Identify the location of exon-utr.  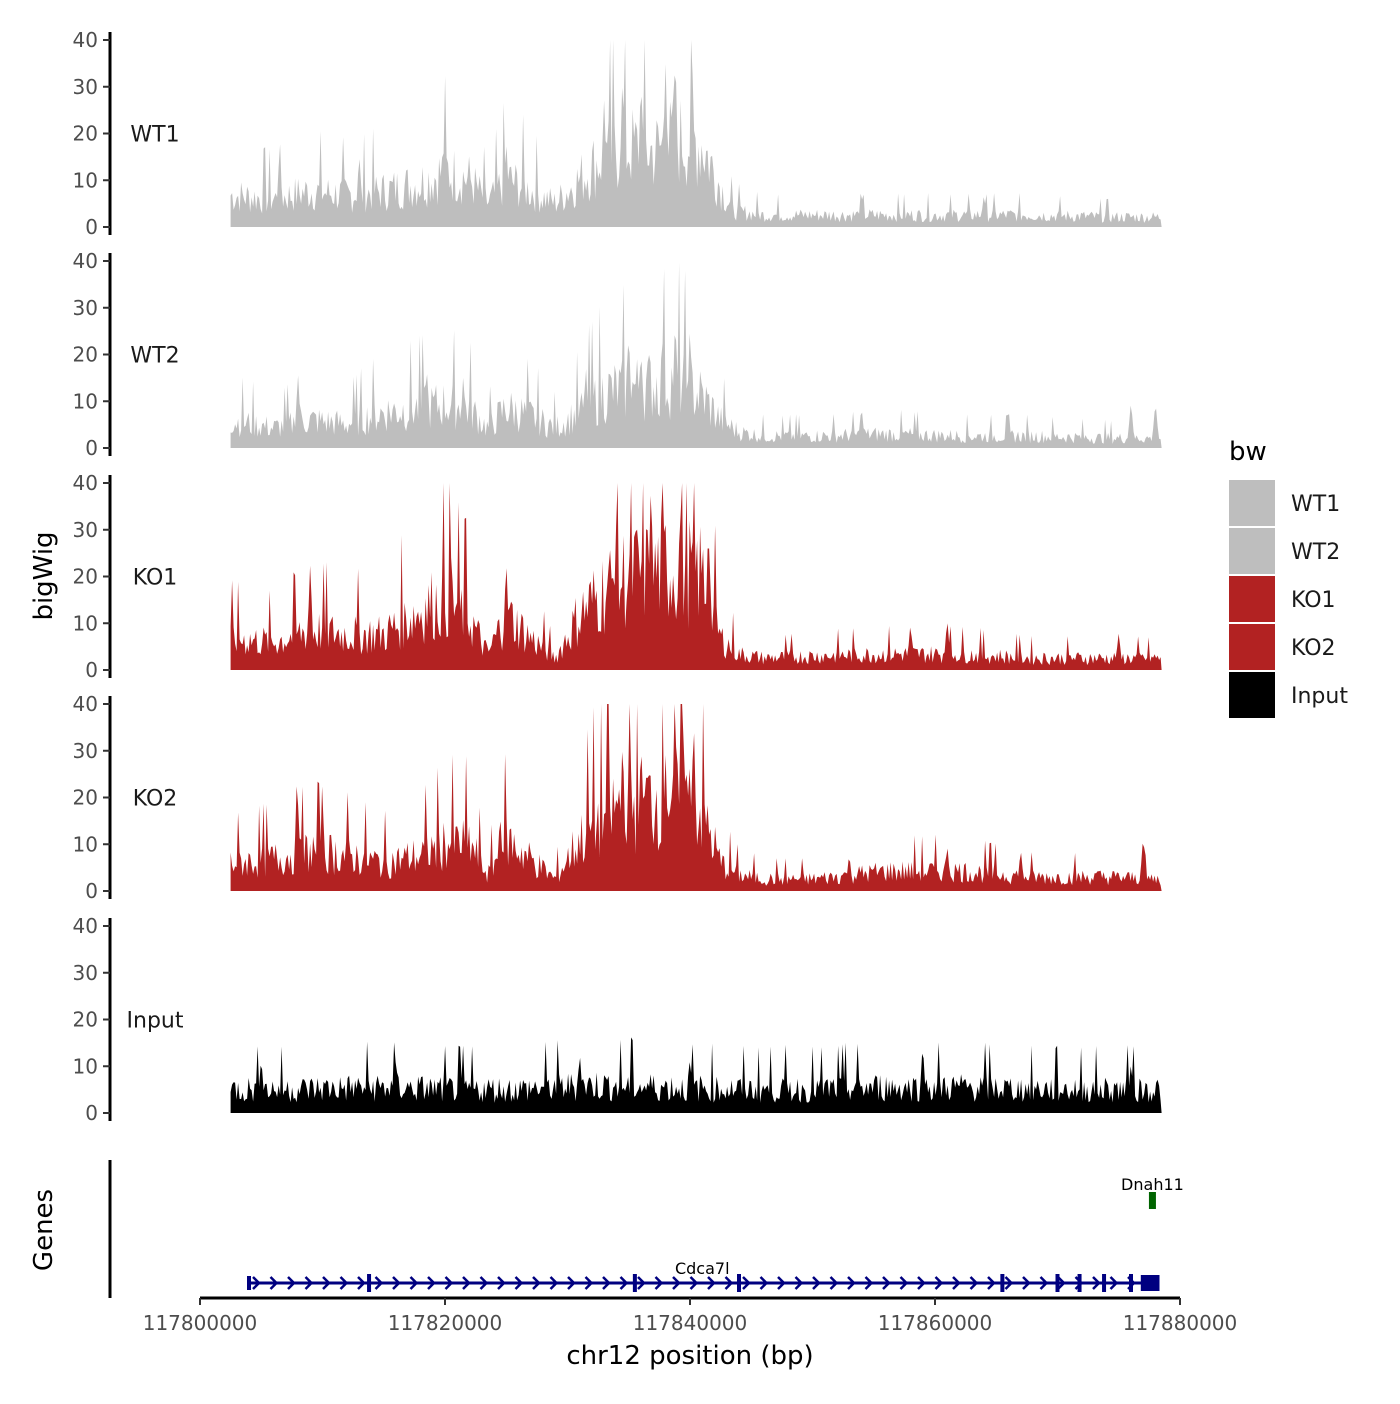
(1150, 1283).